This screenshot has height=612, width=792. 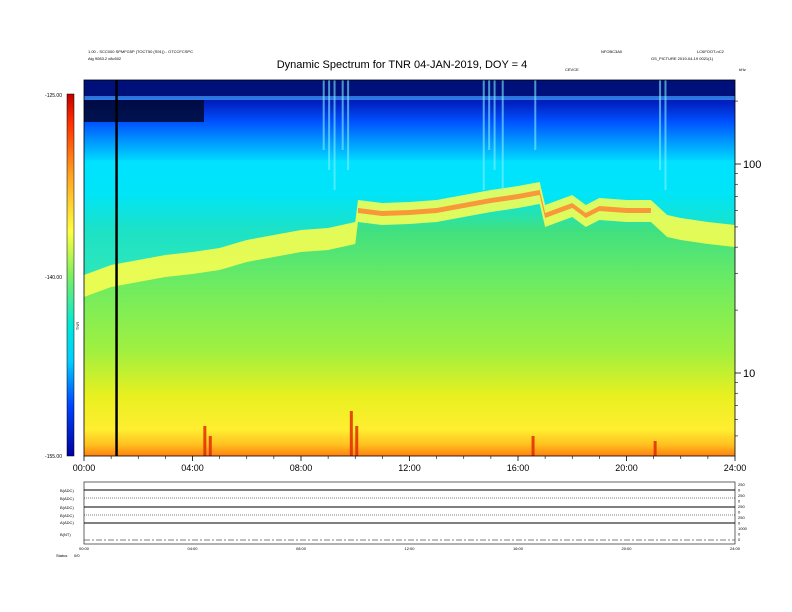 I want to click on y-axis-right: 100 10, so click(x=748, y=268).